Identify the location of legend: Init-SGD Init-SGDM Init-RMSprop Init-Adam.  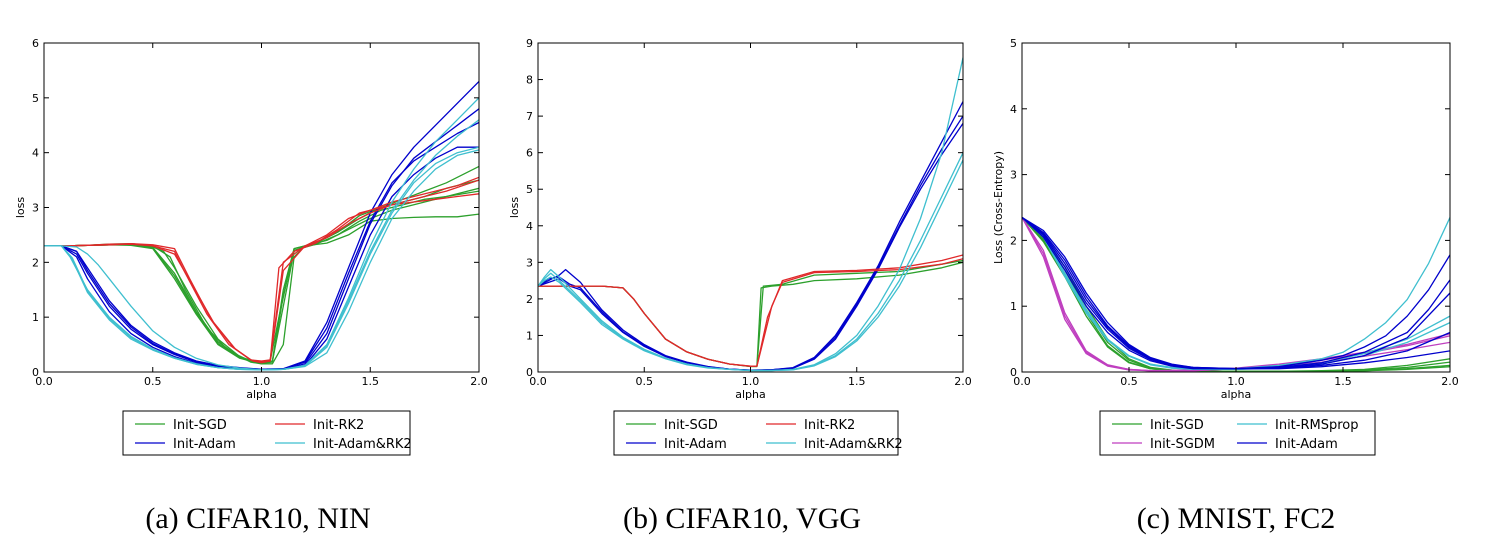
(1237, 433).